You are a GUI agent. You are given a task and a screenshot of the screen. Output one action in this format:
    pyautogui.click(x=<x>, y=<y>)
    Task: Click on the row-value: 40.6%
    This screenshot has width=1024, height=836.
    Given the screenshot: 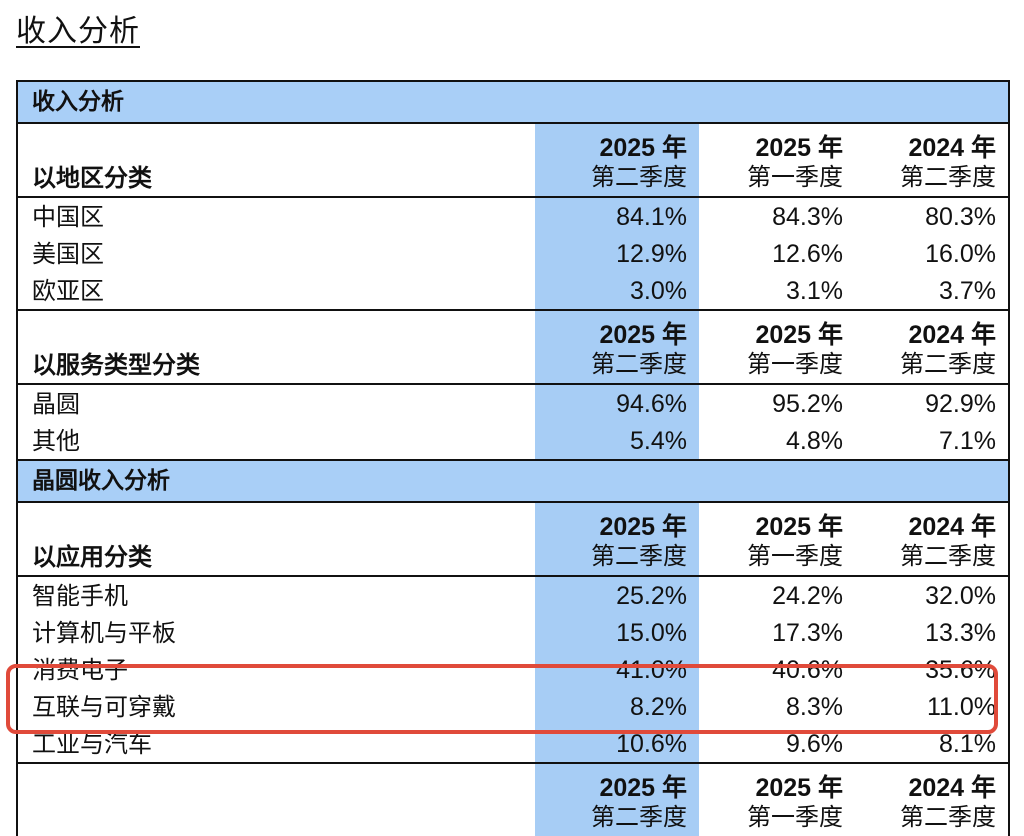 What is the action you would take?
    pyautogui.click(x=807, y=669)
    